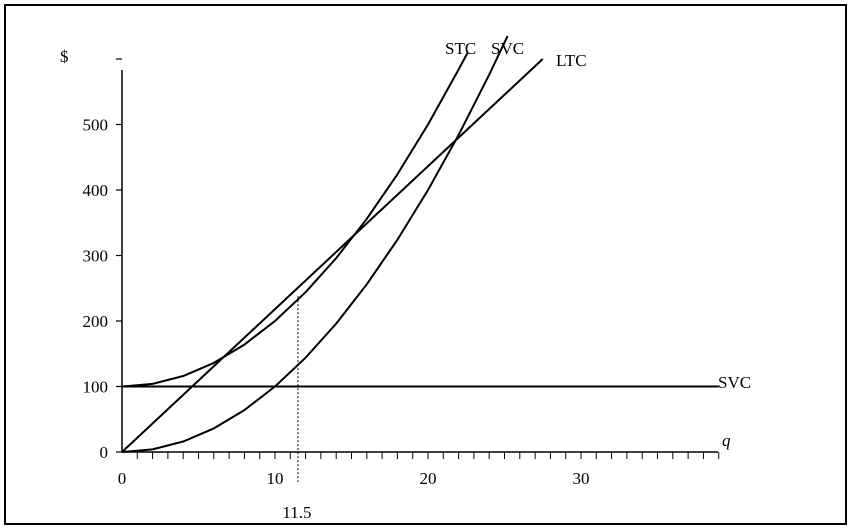 The height and width of the screenshot is (529, 853). I want to click on y-tick-label: 0, so click(104, 452).